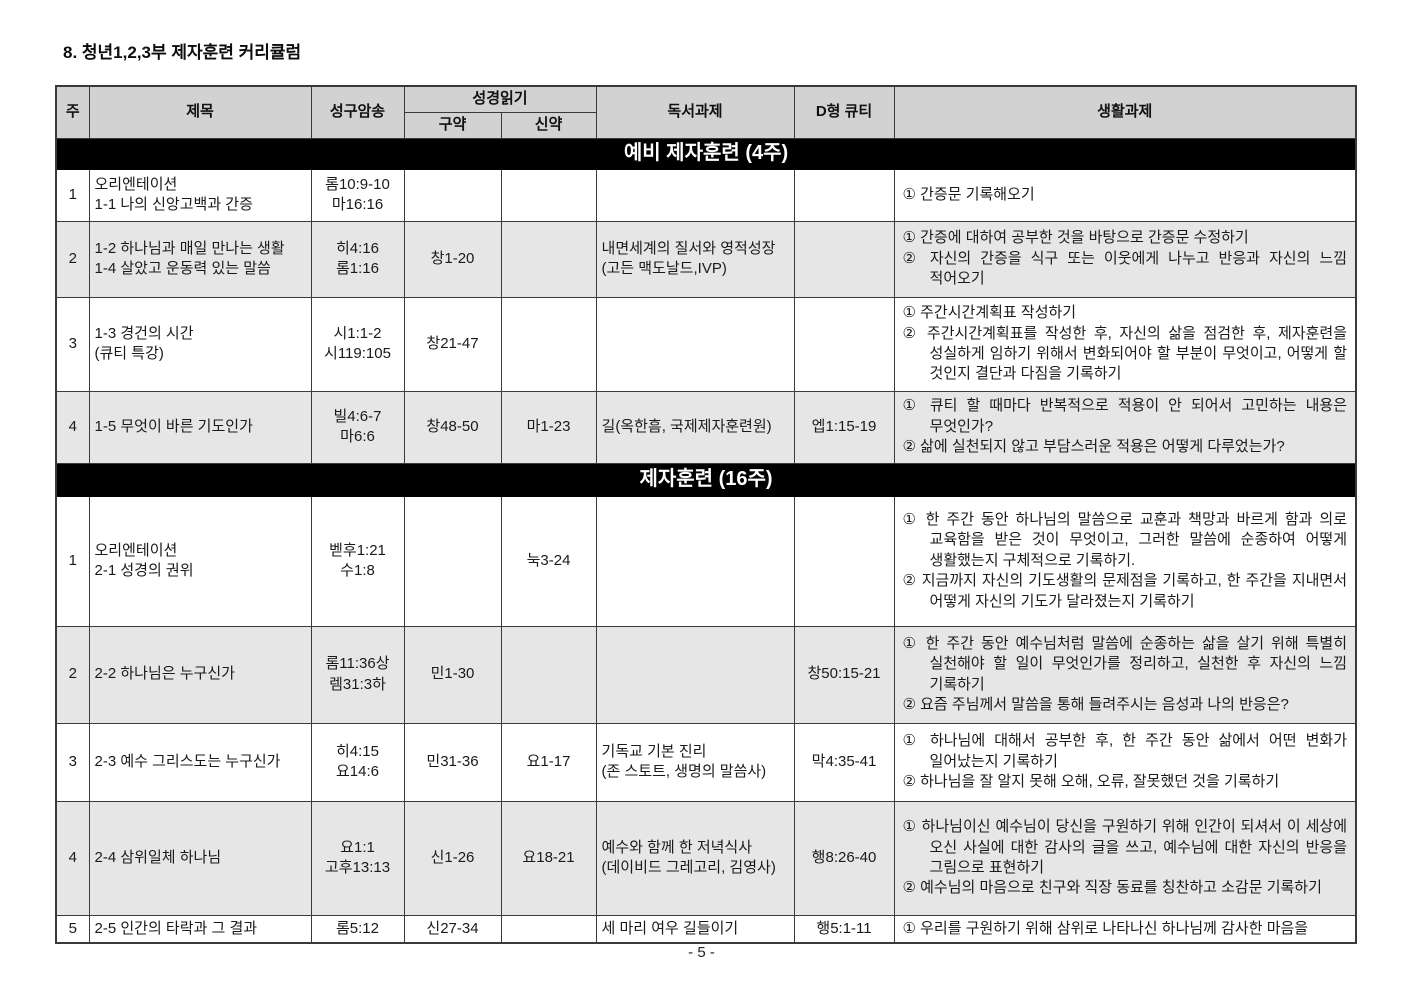  Describe the element at coordinates (452, 858) in the screenshot. I see `ot-cell: 신1-26` at that location.